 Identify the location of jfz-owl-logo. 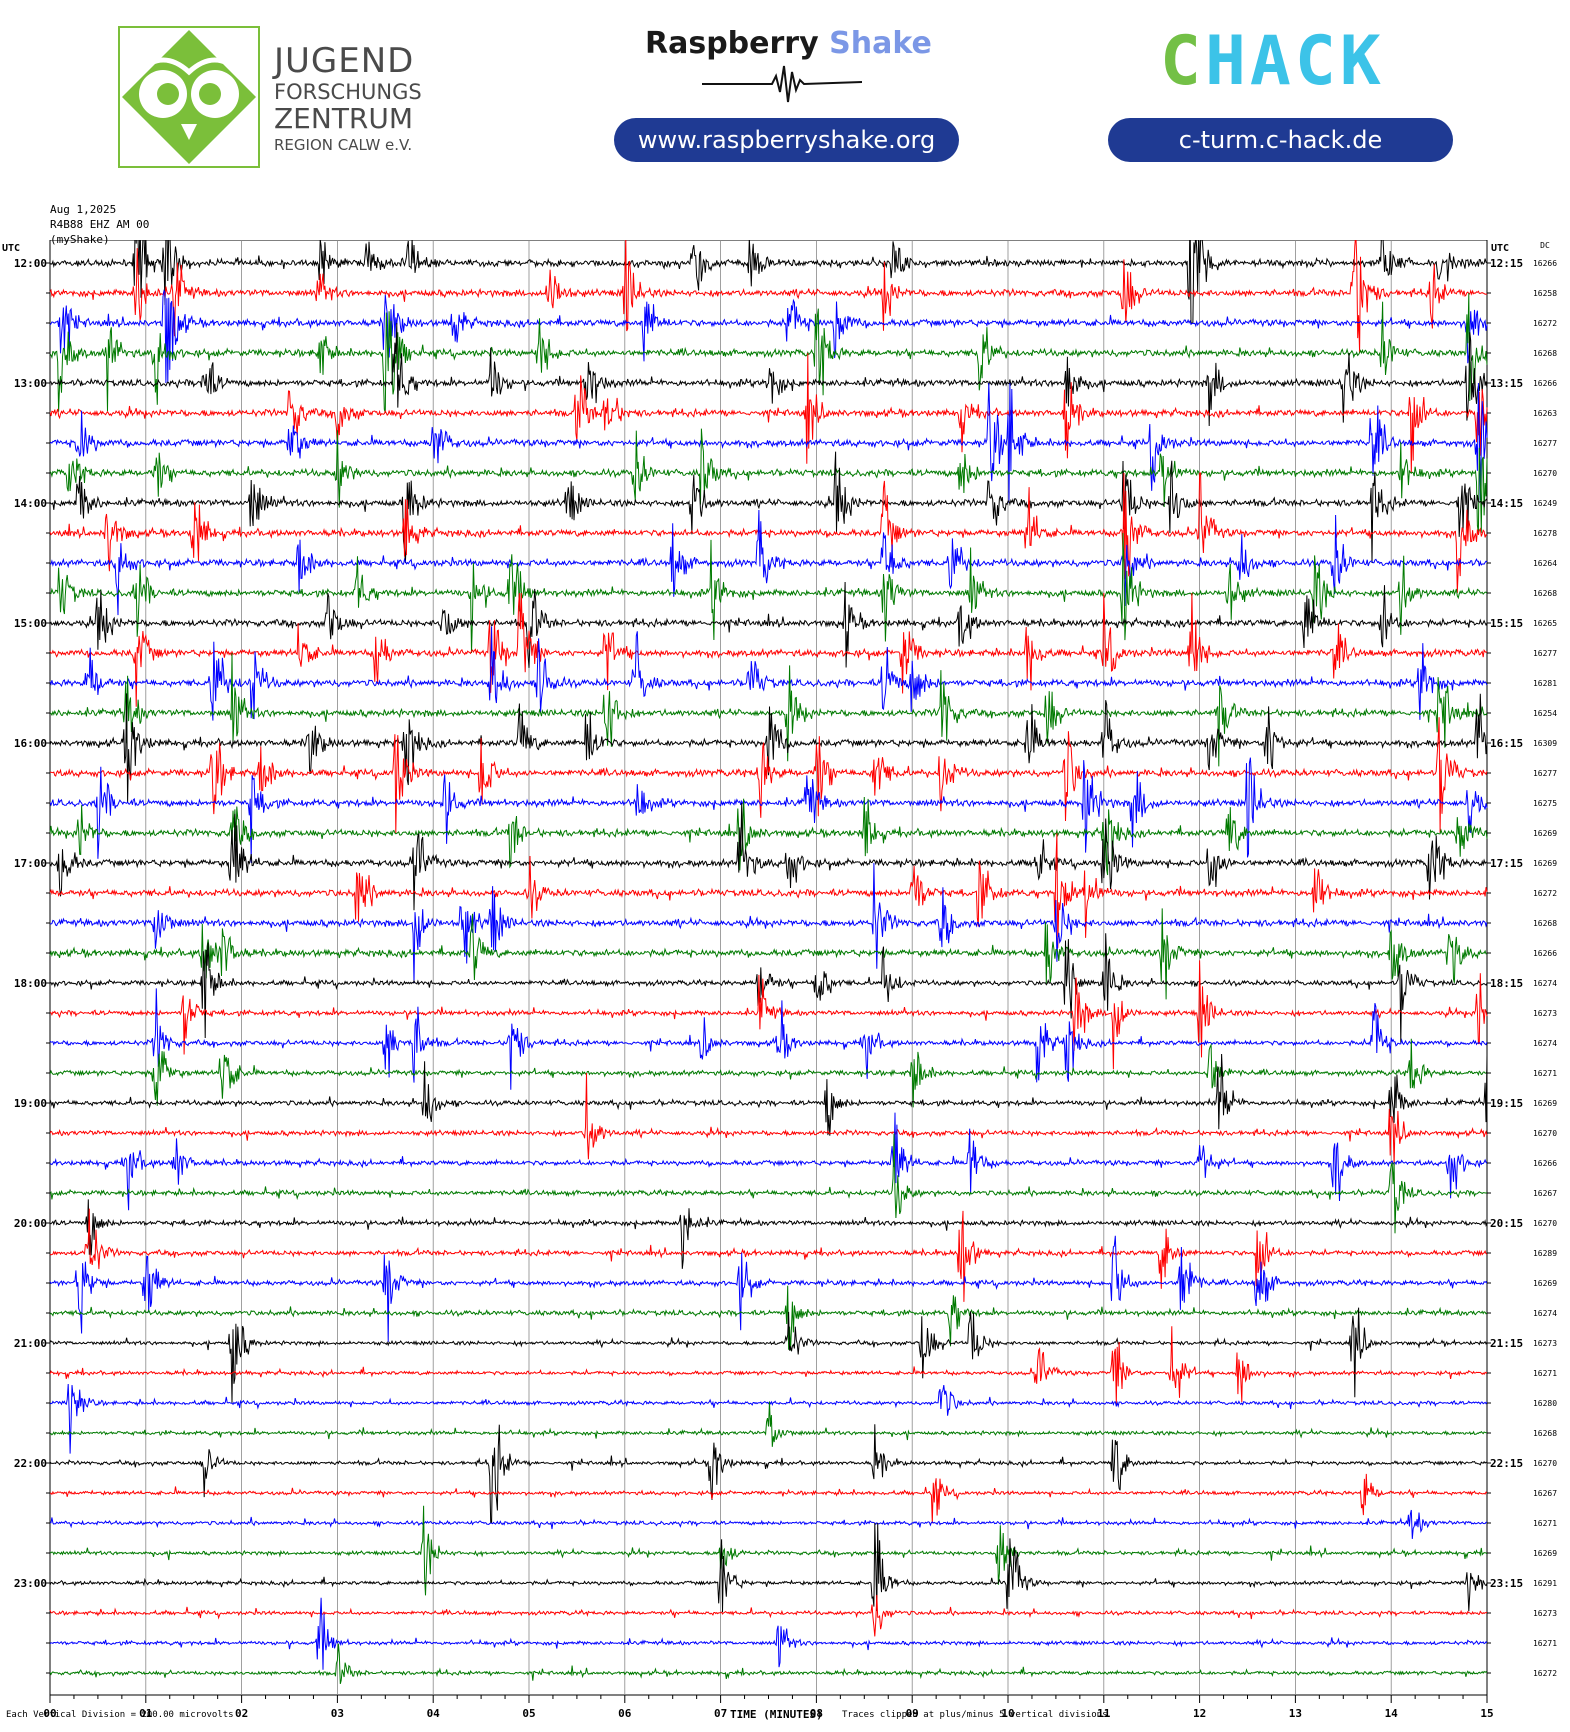
(189, 97).